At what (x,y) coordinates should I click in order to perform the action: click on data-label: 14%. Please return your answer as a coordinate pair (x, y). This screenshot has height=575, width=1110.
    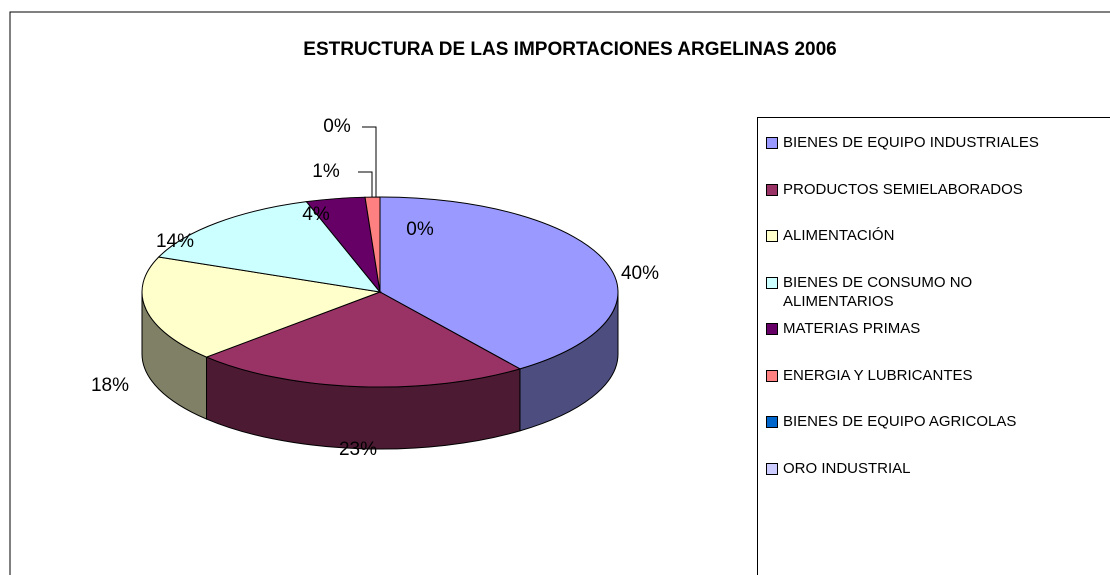
    Looking at the image, I should click on (175, 241).